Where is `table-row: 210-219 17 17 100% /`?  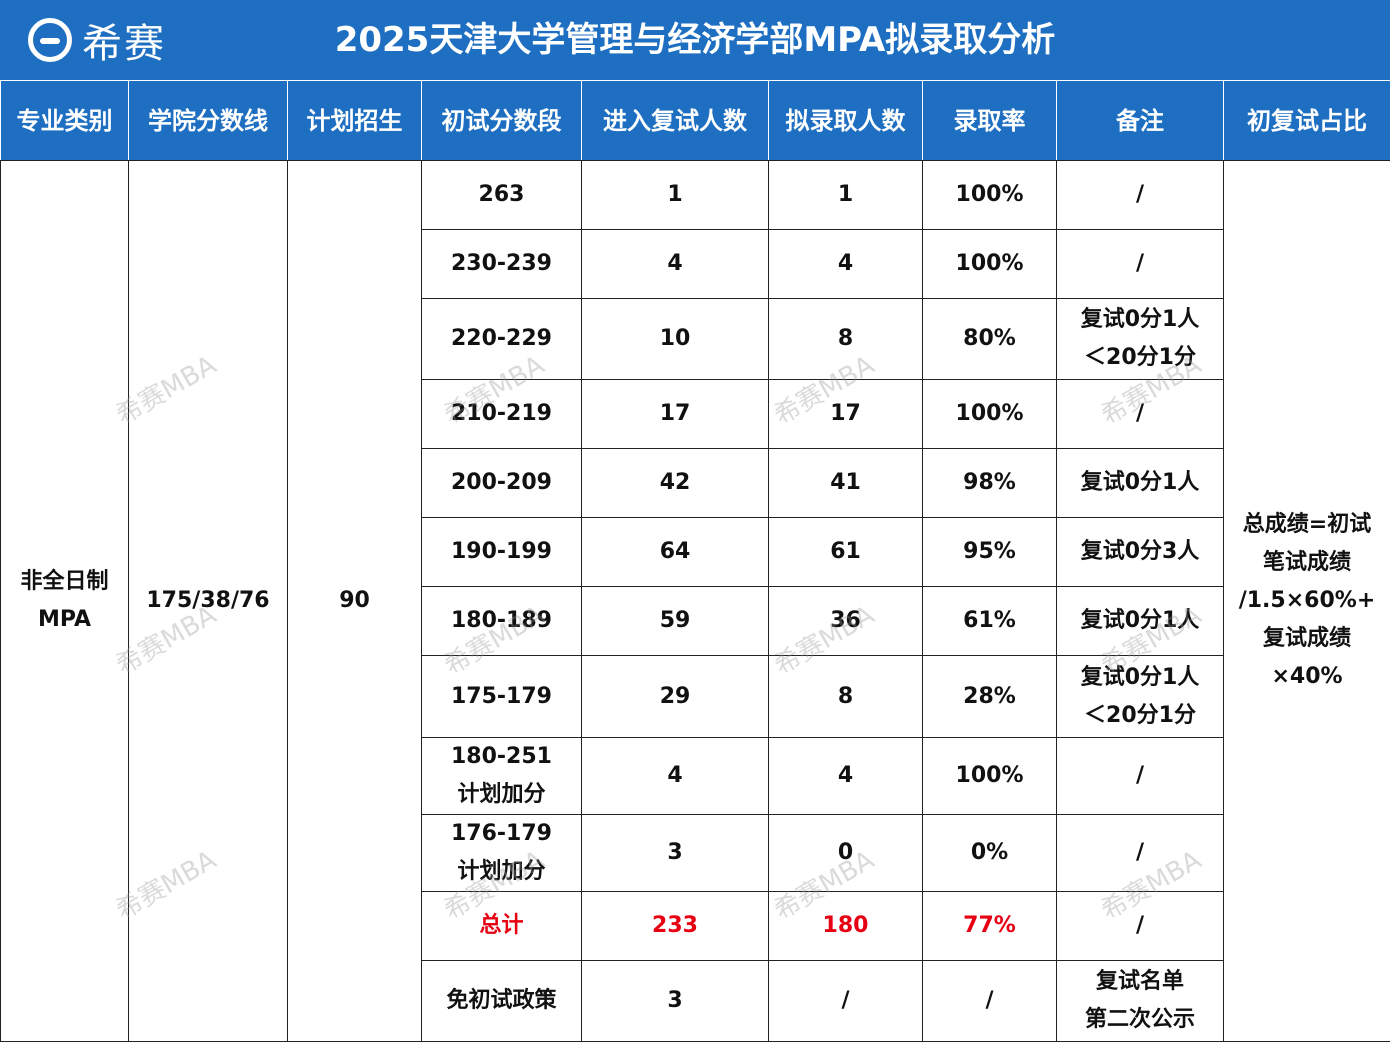
table-row: 210-219 17 17 100% / is located at coordinates (695, 414).